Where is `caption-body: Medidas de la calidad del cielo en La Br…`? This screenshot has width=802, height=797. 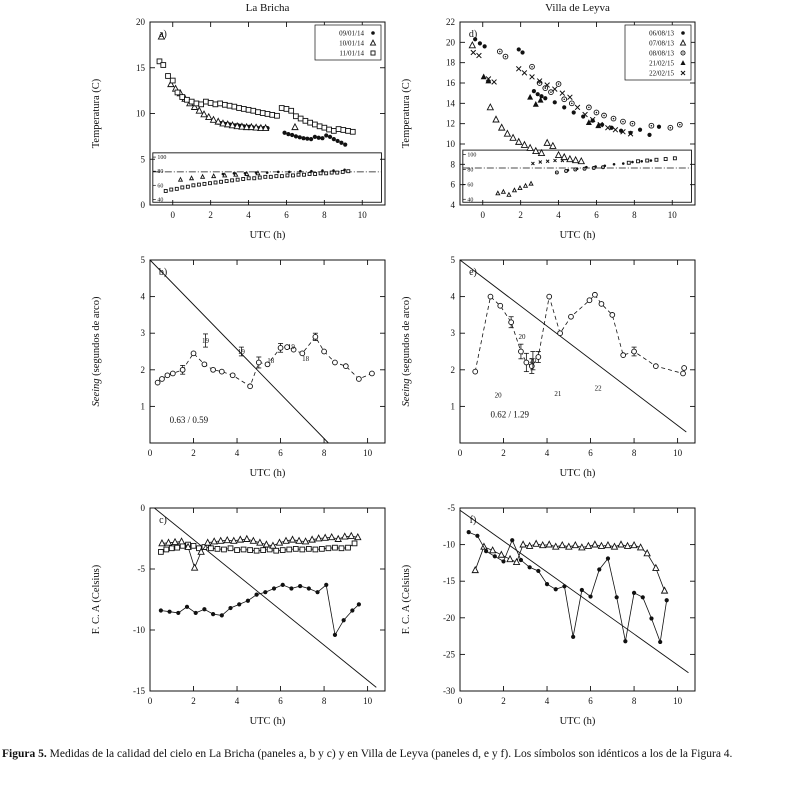
caption-body: Medidas de la calidad del cielo en La Br… is located at coordinates (389, 754).